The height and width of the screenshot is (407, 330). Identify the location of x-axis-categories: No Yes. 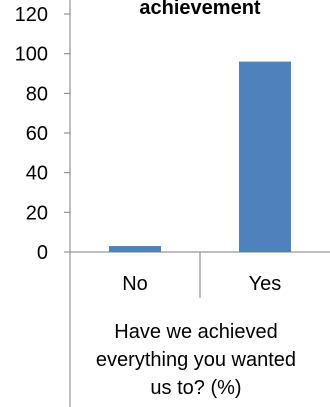
(201, 284).